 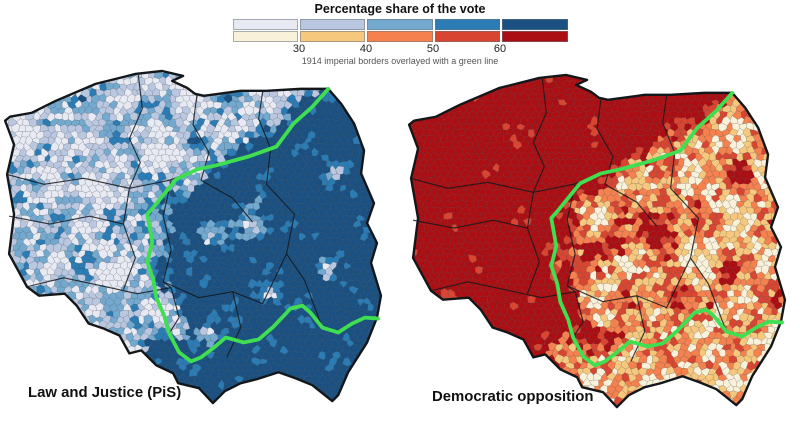 What do you see at coordinates (433, 49) in the screenshot?
I see `tick-50: 50` at bounding box center [433, 49].